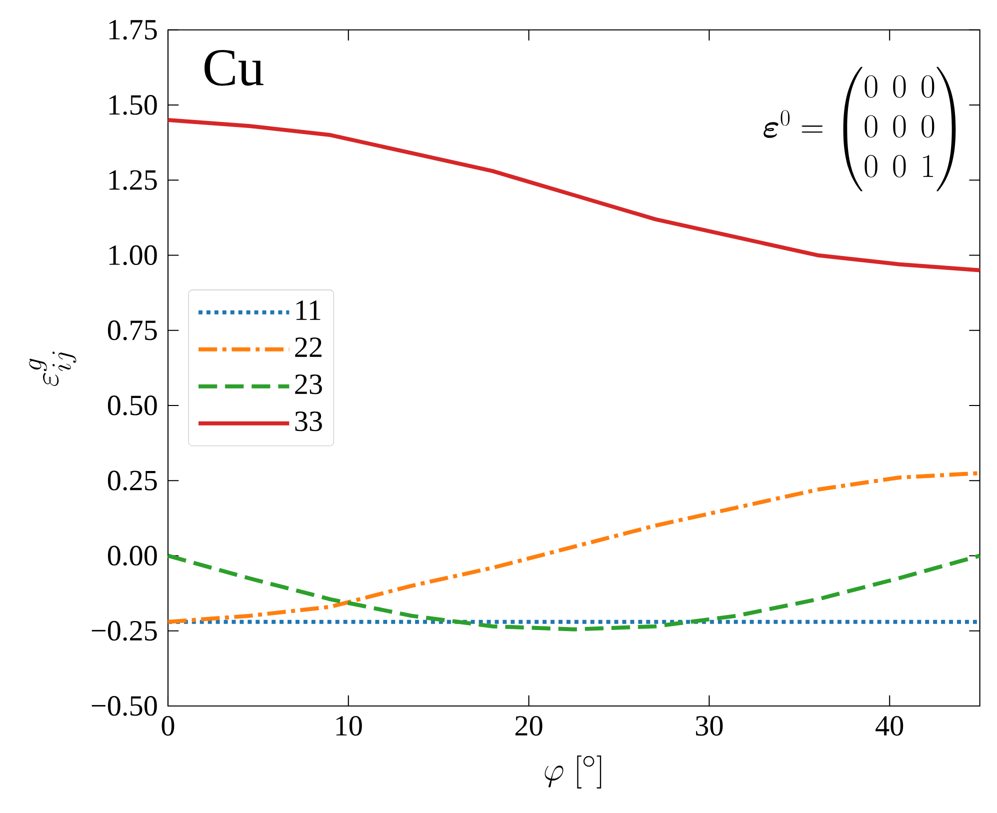 This screenshot has width=997, height=813. What do you see at coordinates (860, 129) in the screenshot?
I see `annotation: $\boldsymbol{\varepsilon}^{0} = \begin{pmatrix}0 & 0 & 0\\ 0 & 0 & 0\\ 0 & 0 & 1\end{pmatrix}$` at bounding box center [860, 129].